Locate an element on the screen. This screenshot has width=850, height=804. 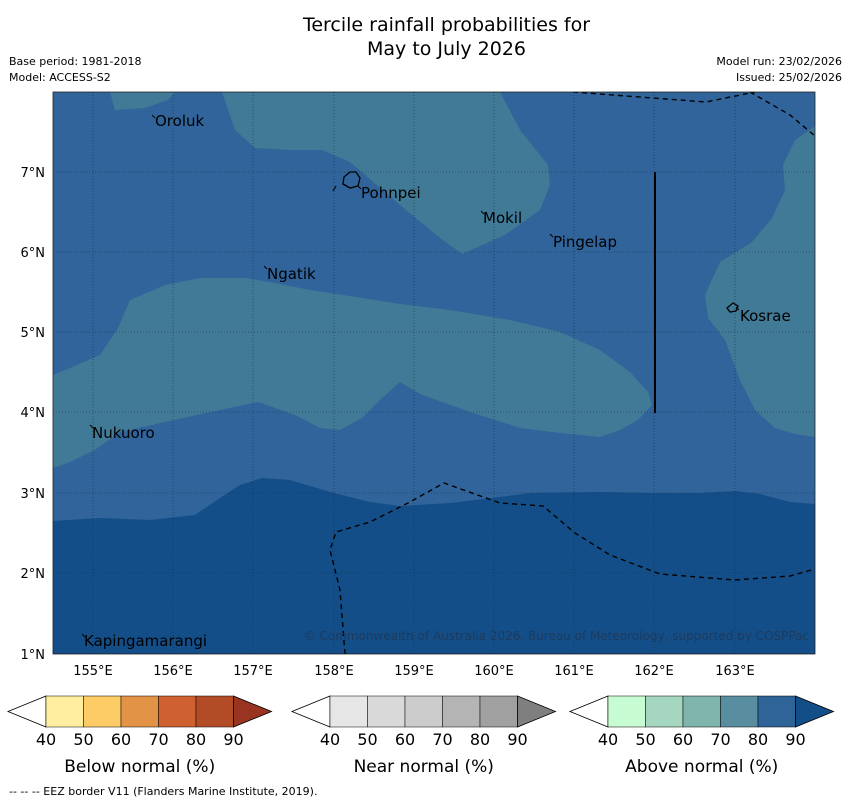
longitude-label: 158°E is located at coordinates (334, 671).